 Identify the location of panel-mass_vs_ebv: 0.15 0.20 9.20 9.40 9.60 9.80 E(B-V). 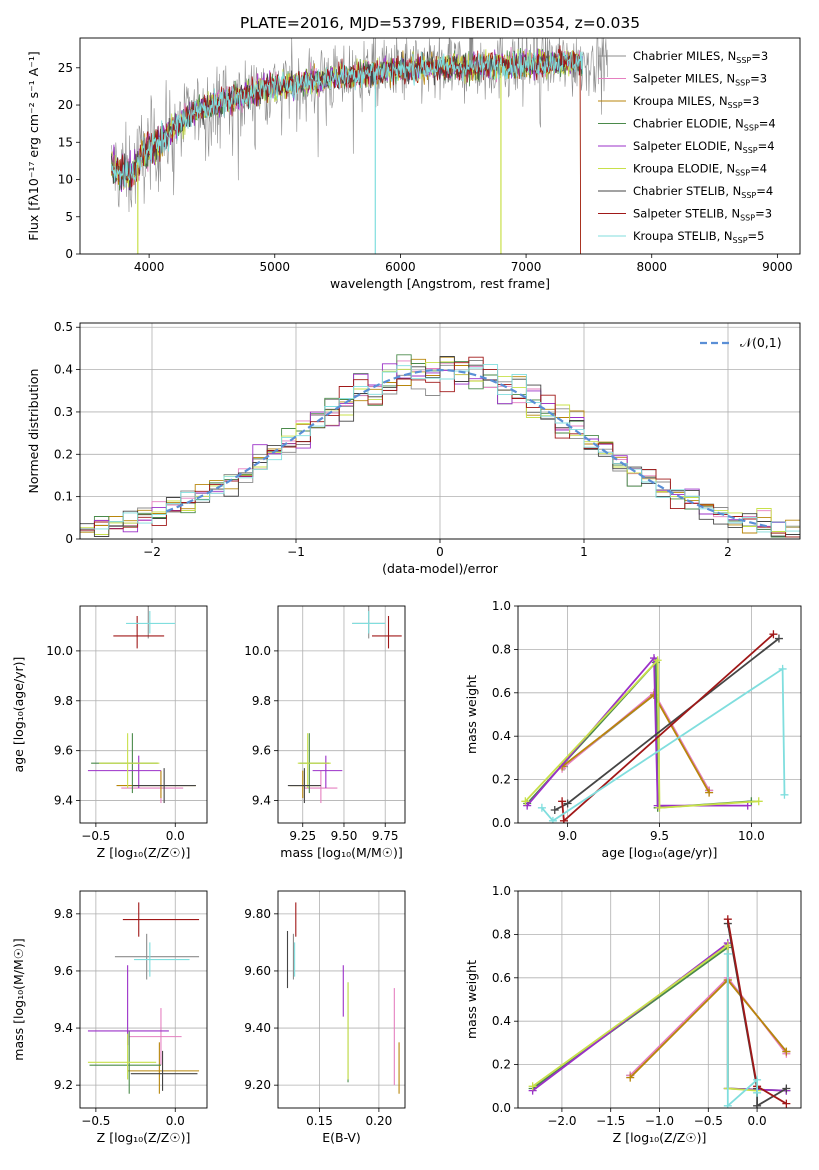
(325, 1017).